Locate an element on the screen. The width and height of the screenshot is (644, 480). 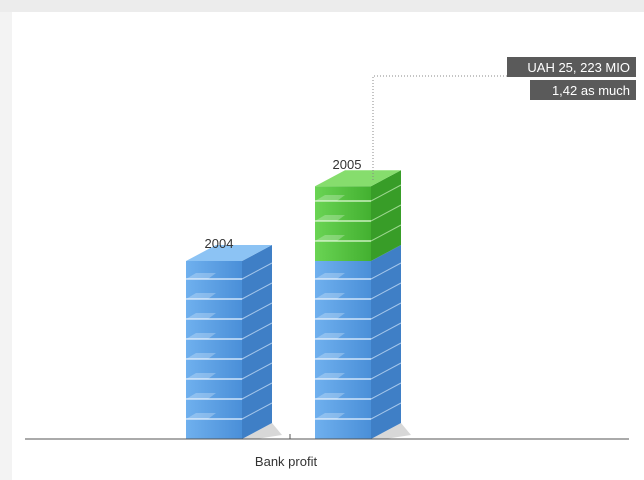
annotation-leader-line is located at coordinates (440, 127).